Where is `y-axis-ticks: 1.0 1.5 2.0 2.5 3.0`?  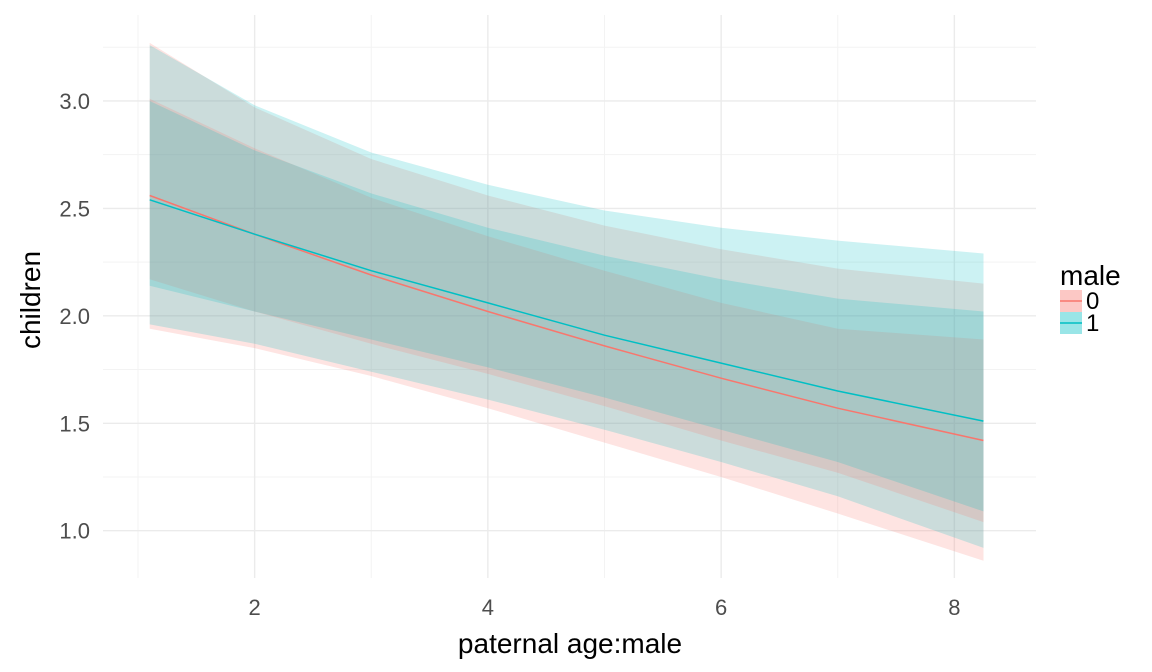 y-axis-ticks: 1.0 1.5 2.0 2.5 3.0 is located at coordinates (74, 316).